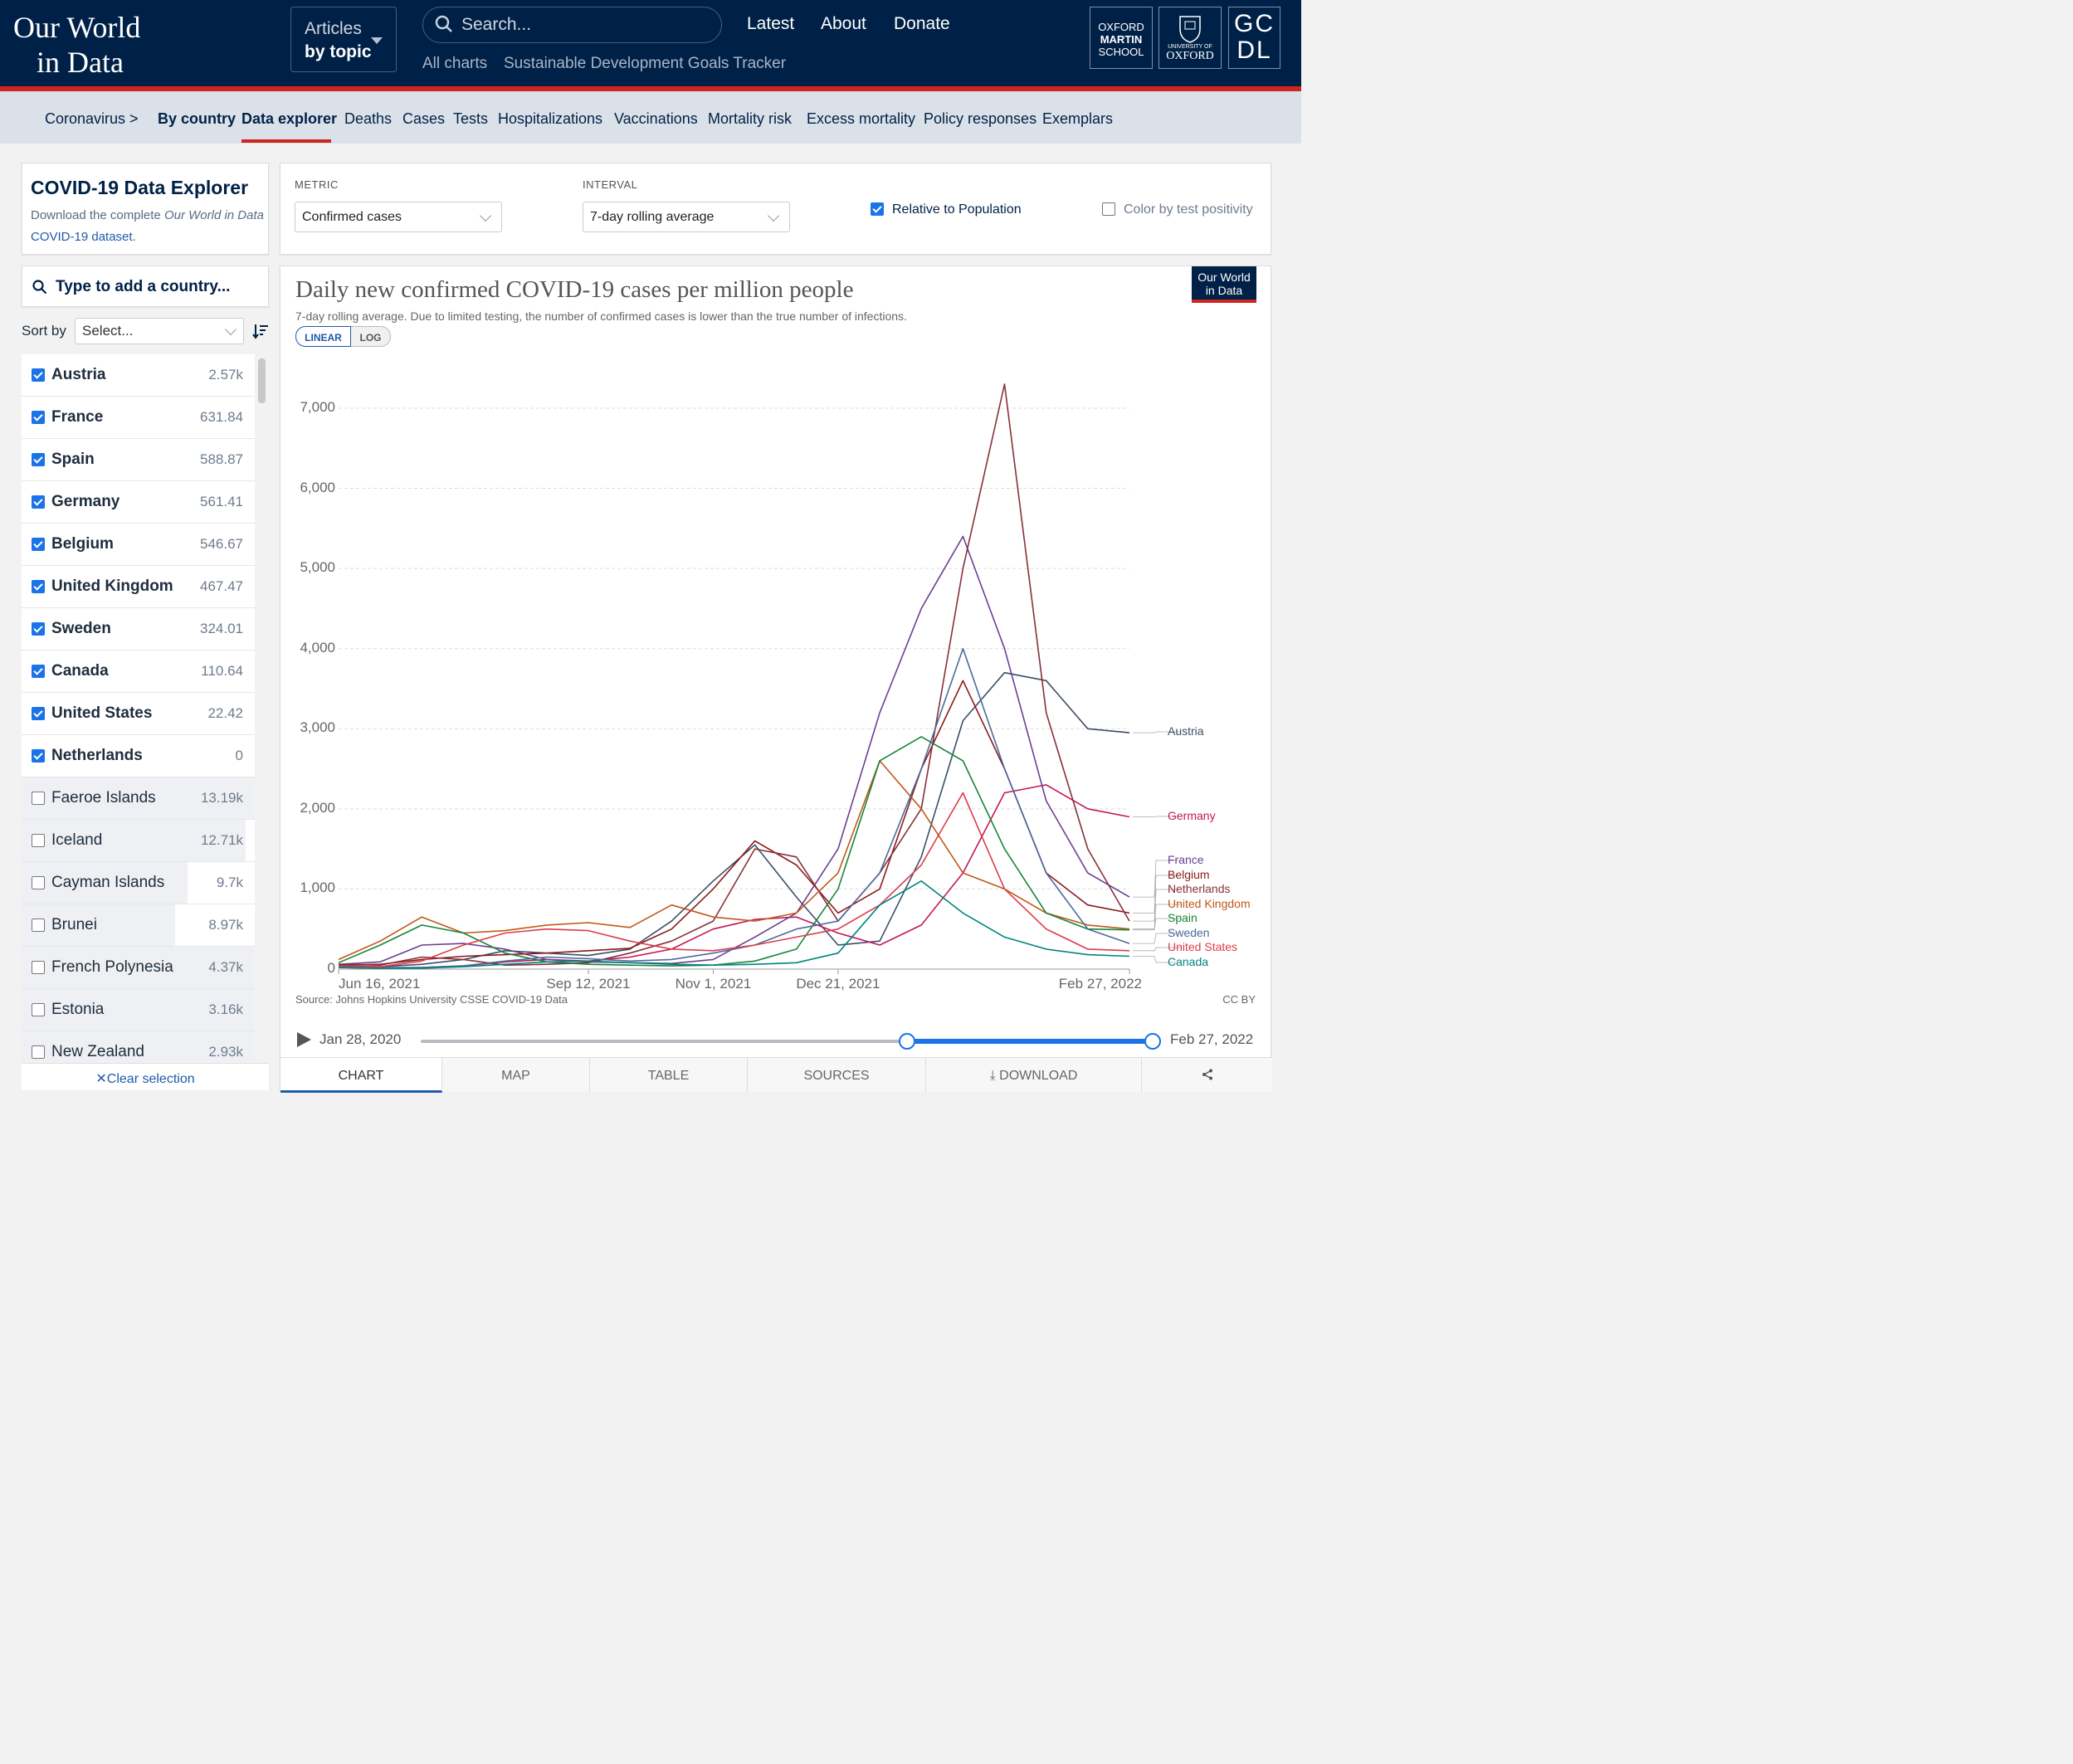 The height and width of the screenshot is (1764, 2073). What do you see at coordinates (652, 217) in the screenshot?
I see `interval-value: 7-day rolling average` at bounding box center [652, 217].